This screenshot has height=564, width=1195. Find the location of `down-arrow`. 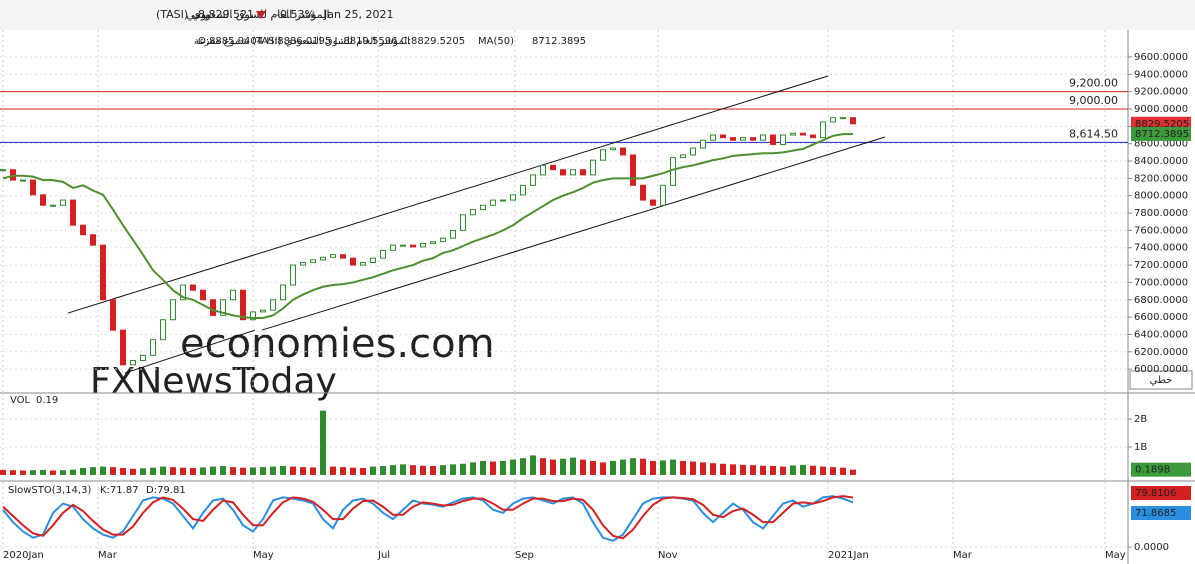

down-arrow is located at coordinates (261, 15).